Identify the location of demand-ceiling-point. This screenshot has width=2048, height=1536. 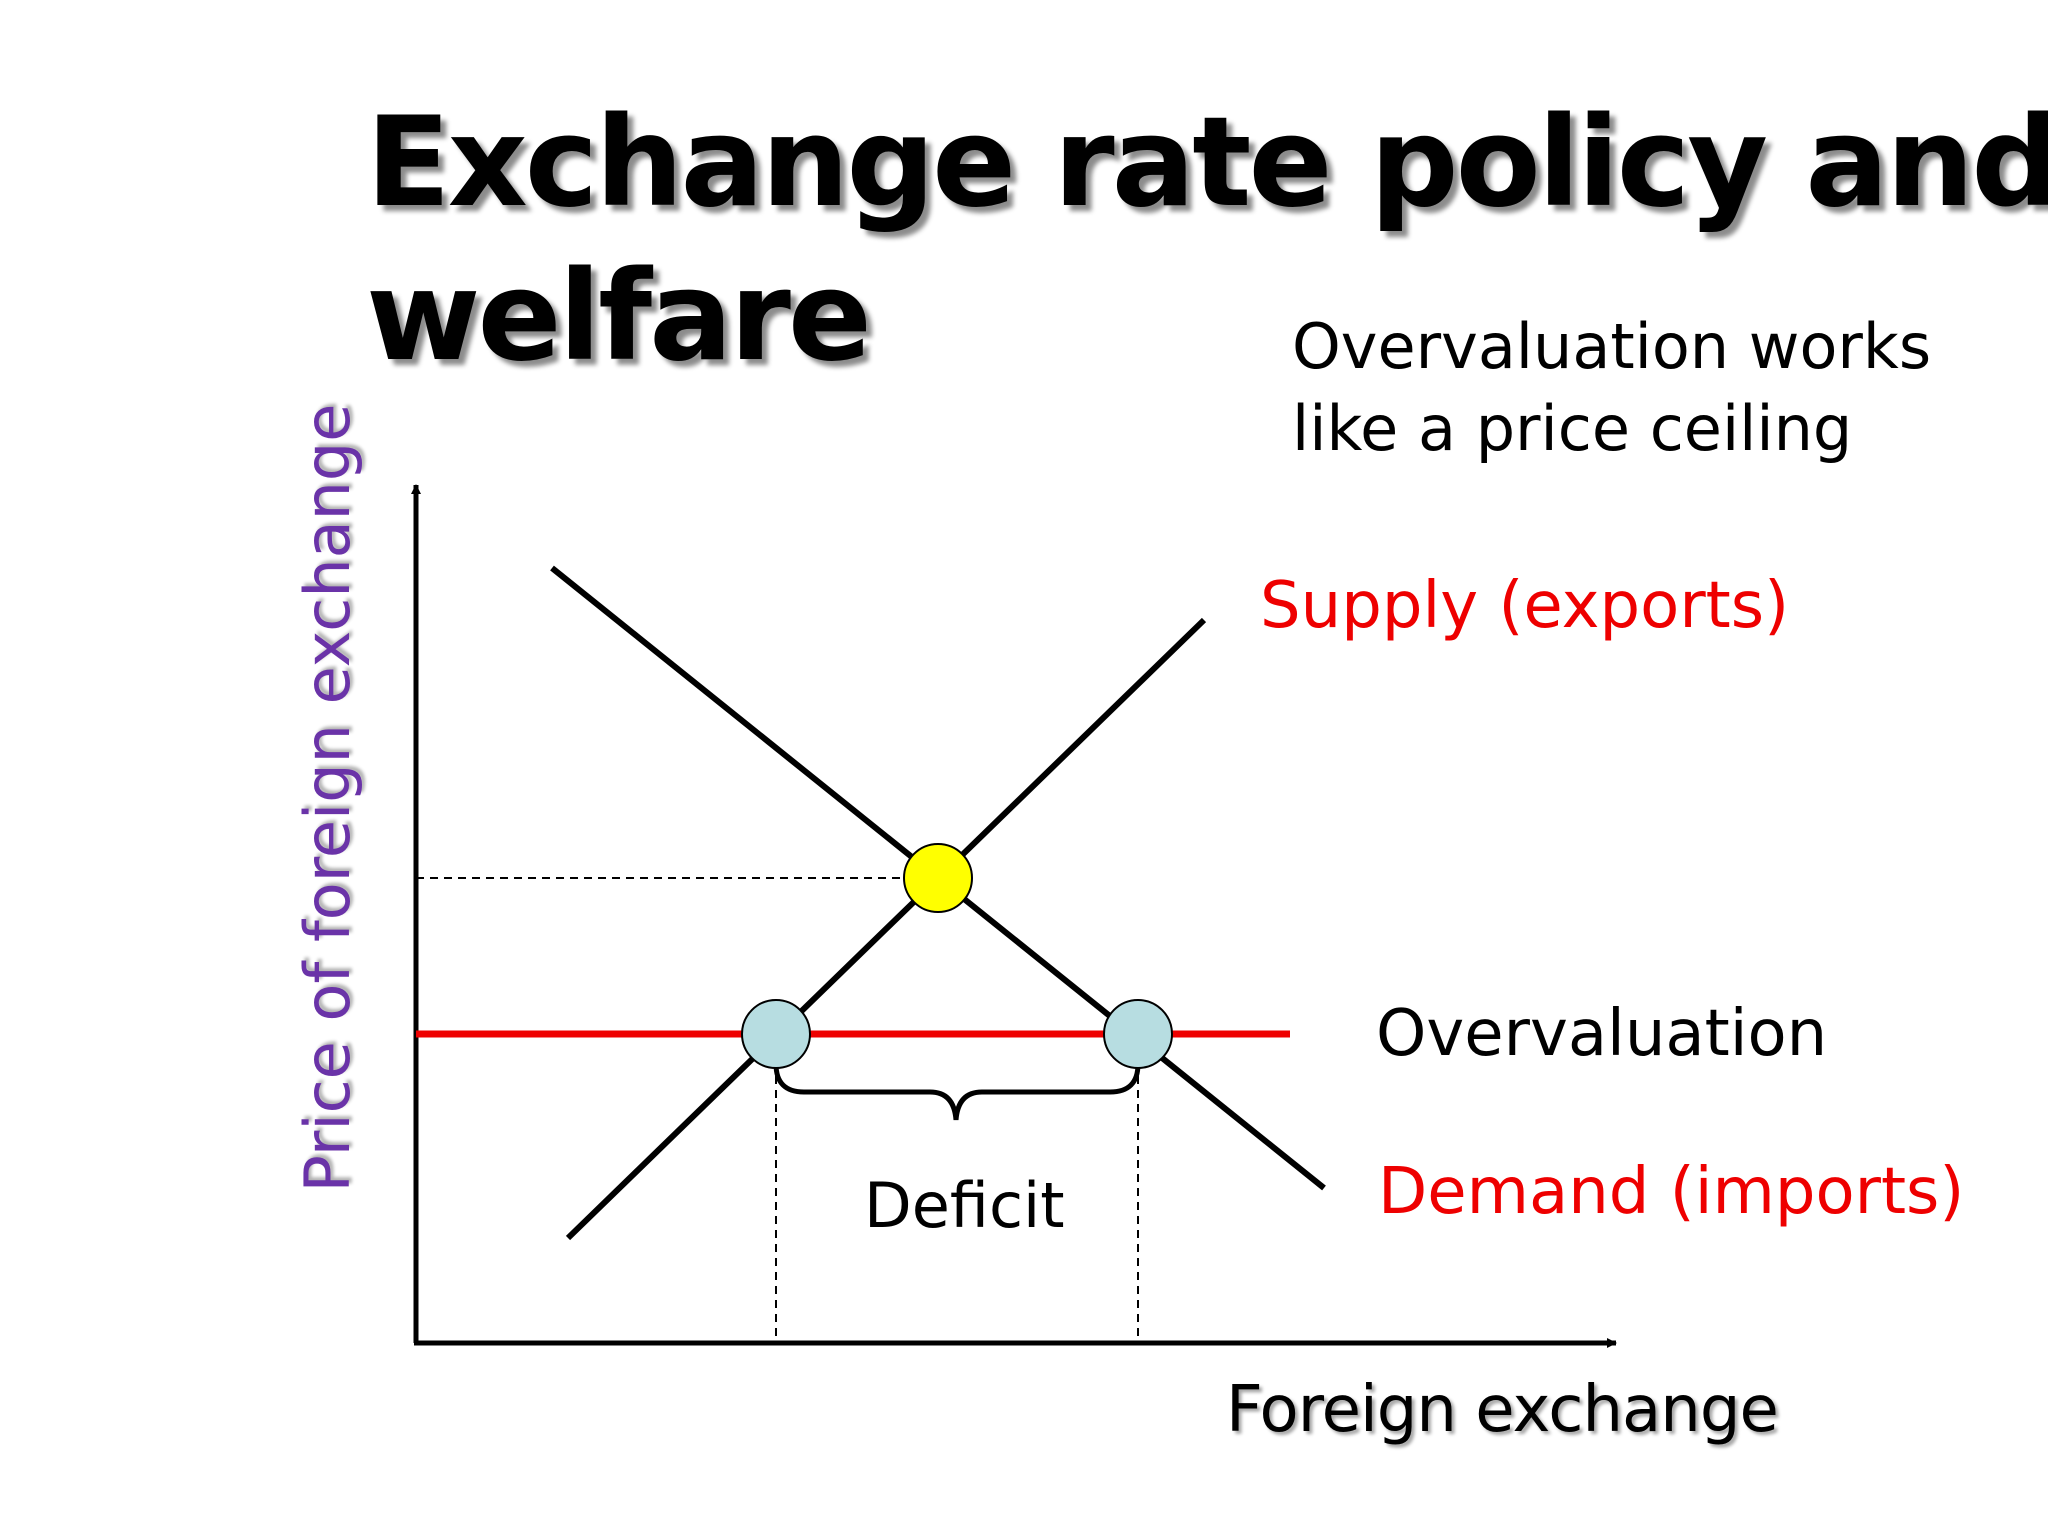
(1138, 1034).